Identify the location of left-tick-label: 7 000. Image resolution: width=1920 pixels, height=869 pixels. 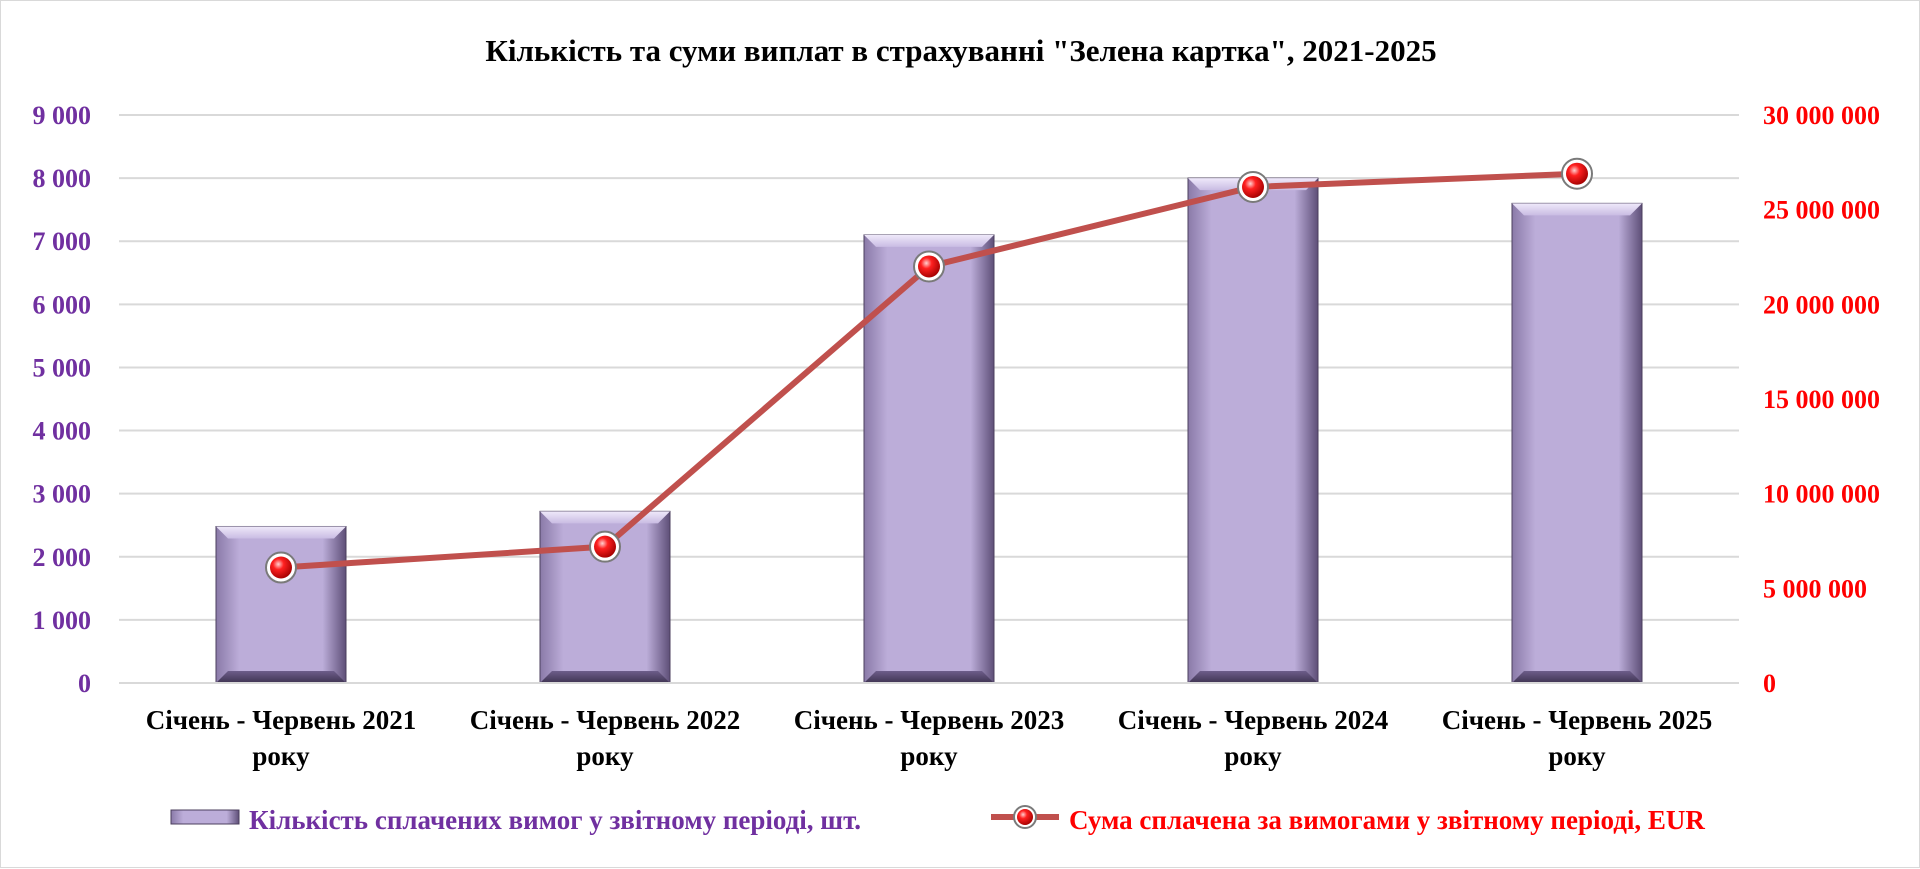
(62, 241).